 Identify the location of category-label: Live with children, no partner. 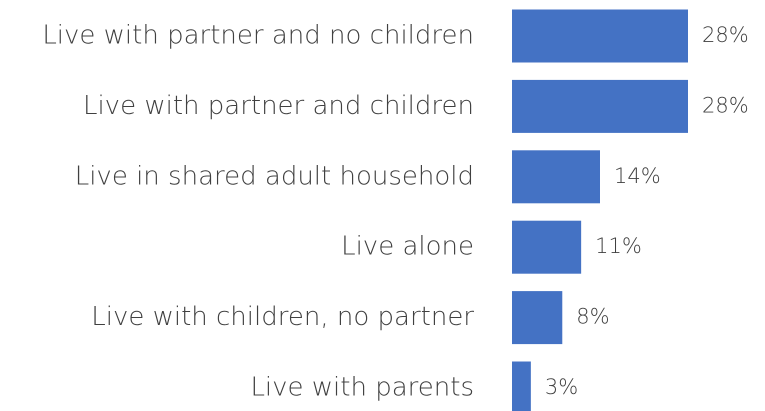
(282, 317).